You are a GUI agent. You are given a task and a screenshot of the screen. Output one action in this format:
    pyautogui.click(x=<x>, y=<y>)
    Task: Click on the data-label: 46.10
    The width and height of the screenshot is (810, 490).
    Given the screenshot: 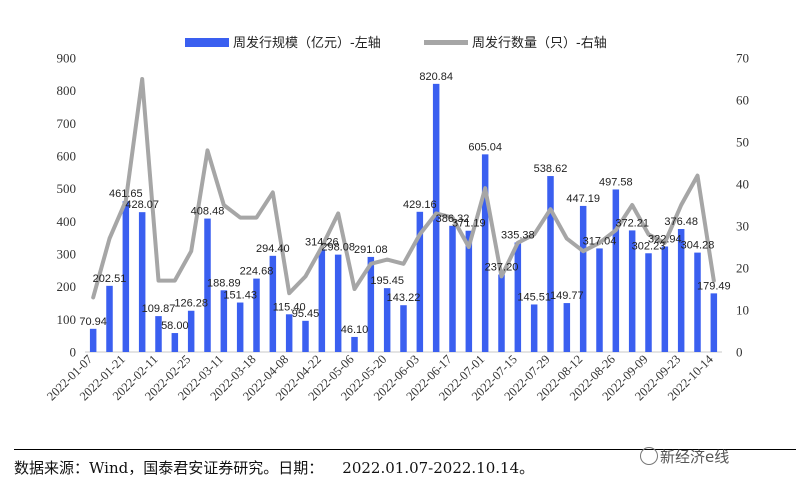 What is the action you would take?
    pyautogui.click(x=355, y=330)
    